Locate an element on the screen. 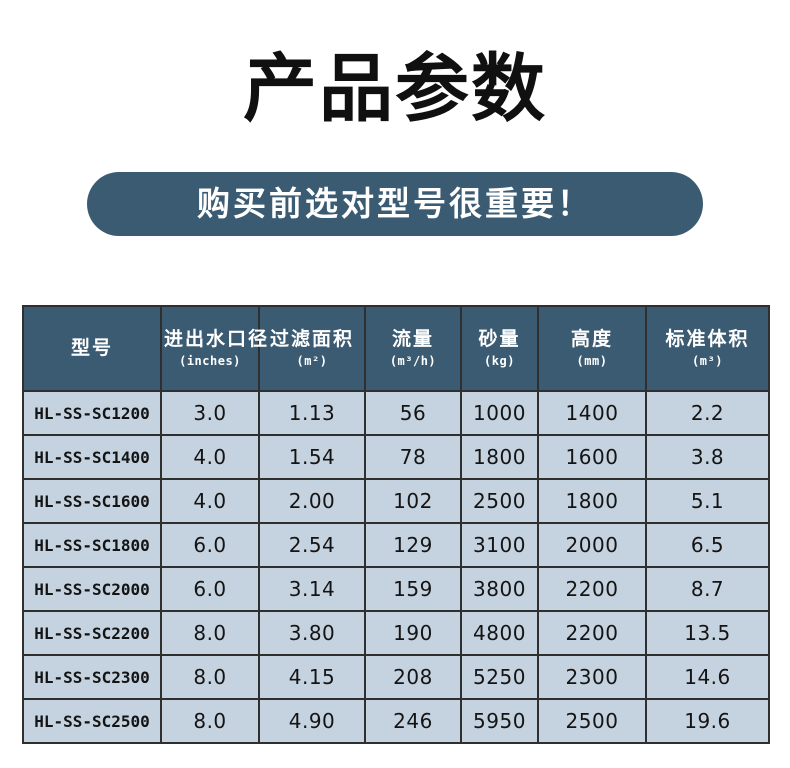 This screenshot has height=768, width=790. table-cell-height: 2500 is located at coordinates (592, 721).